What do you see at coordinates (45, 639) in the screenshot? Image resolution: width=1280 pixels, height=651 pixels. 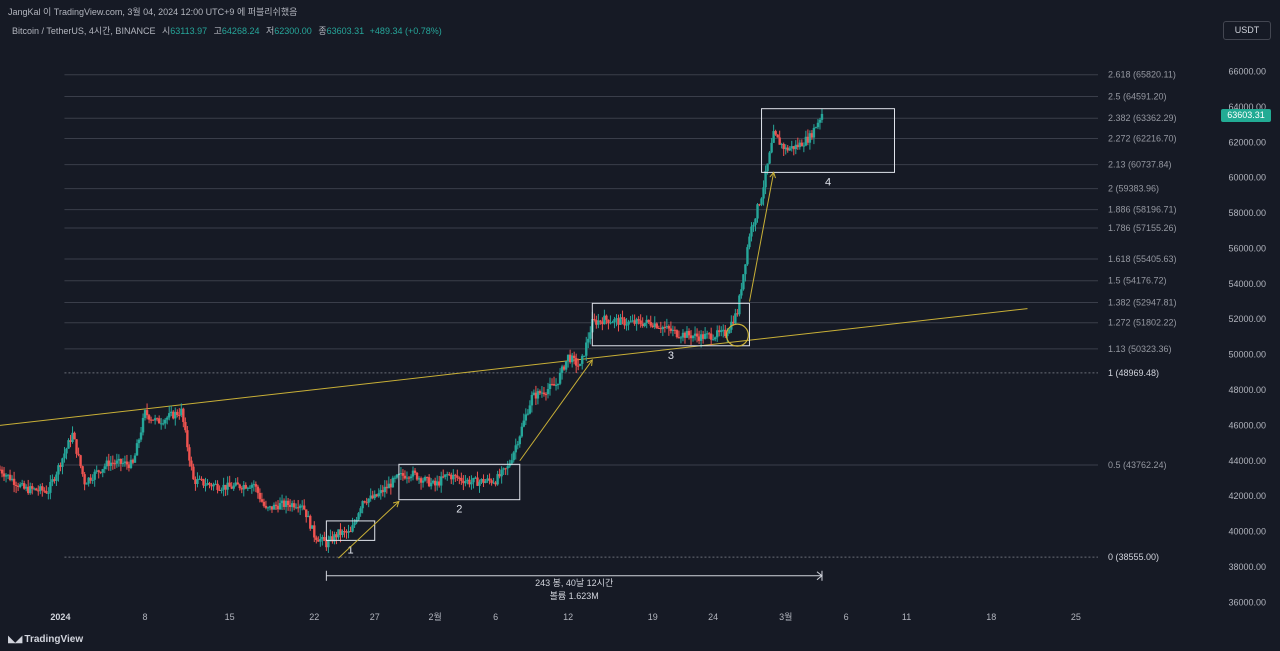 I see `tradingview-logo: ◣◢ TradingView` at bounding box center [45, 639].